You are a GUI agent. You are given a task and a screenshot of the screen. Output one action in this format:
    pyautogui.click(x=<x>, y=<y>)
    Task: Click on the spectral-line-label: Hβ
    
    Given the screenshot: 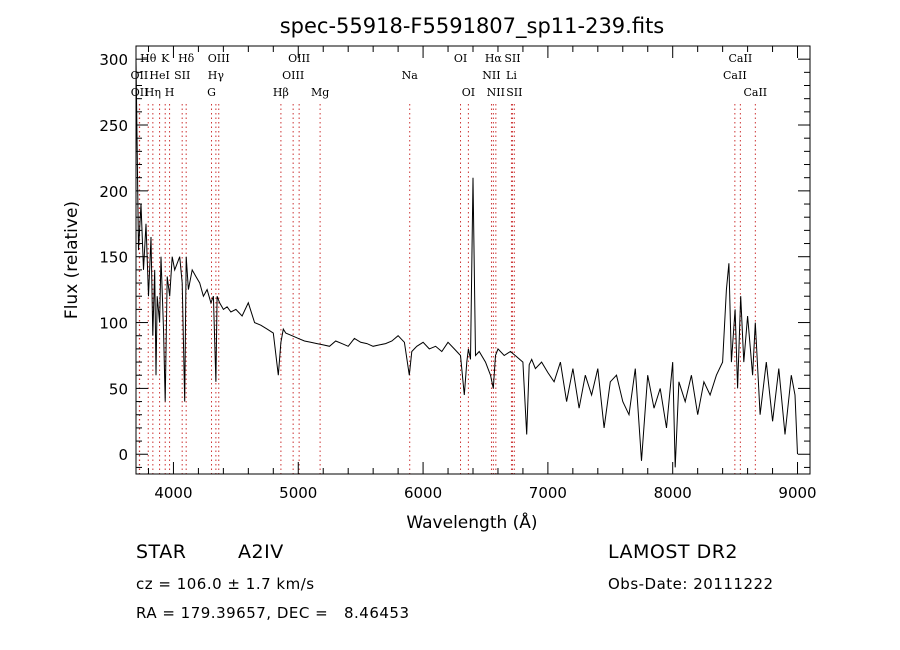 What is the action you would take?
    pyautogui.click(x=281, y=92)
    